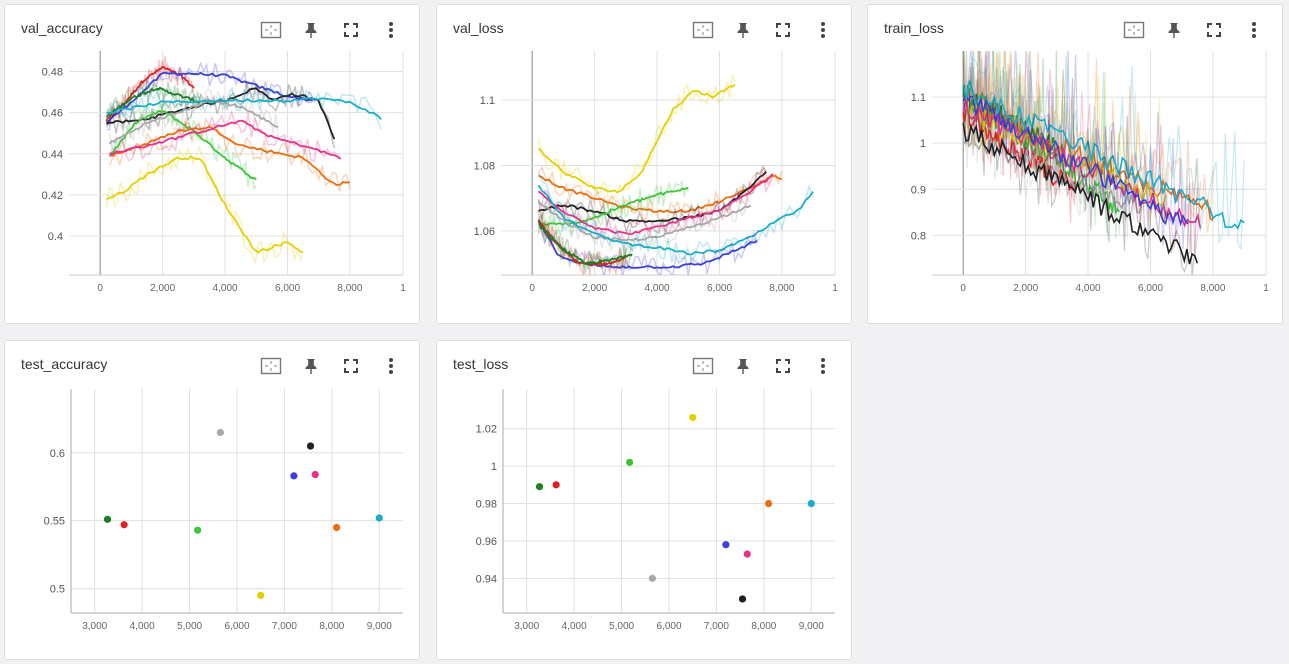 Image resolution: width=1289 pixels, height=664 pixels. I want to click on raw-line-gray, so click(1052, 145).